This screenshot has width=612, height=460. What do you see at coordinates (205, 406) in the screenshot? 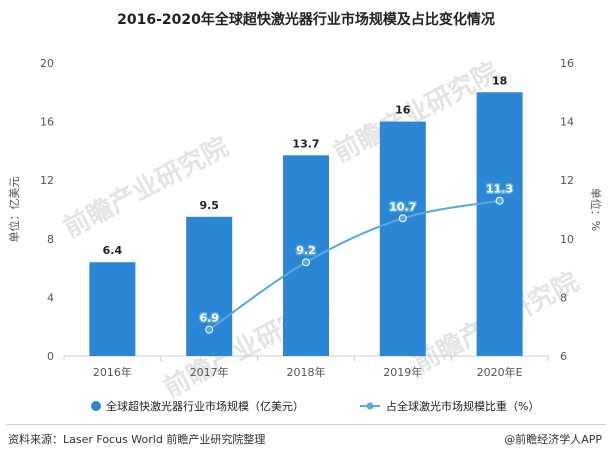
I see `legend-bar-label: 全球超快激光器行业市场规模（亿美元）` at bounding box center [205, 406].